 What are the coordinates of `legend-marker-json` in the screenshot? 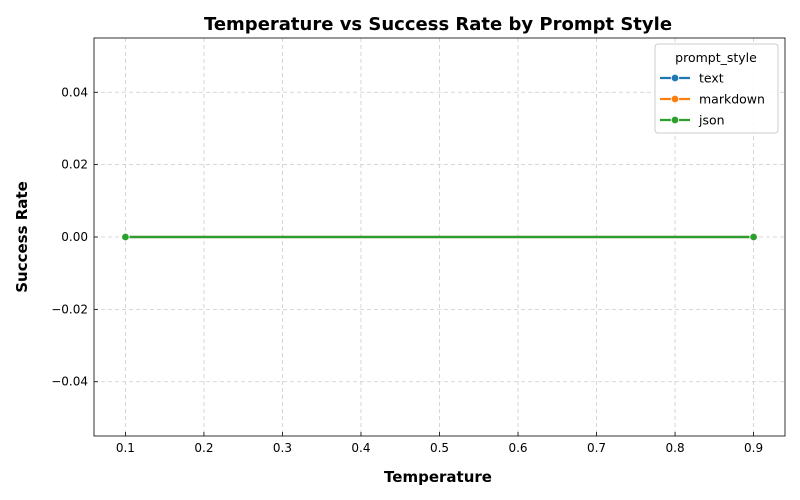 It's located at (675, 120).